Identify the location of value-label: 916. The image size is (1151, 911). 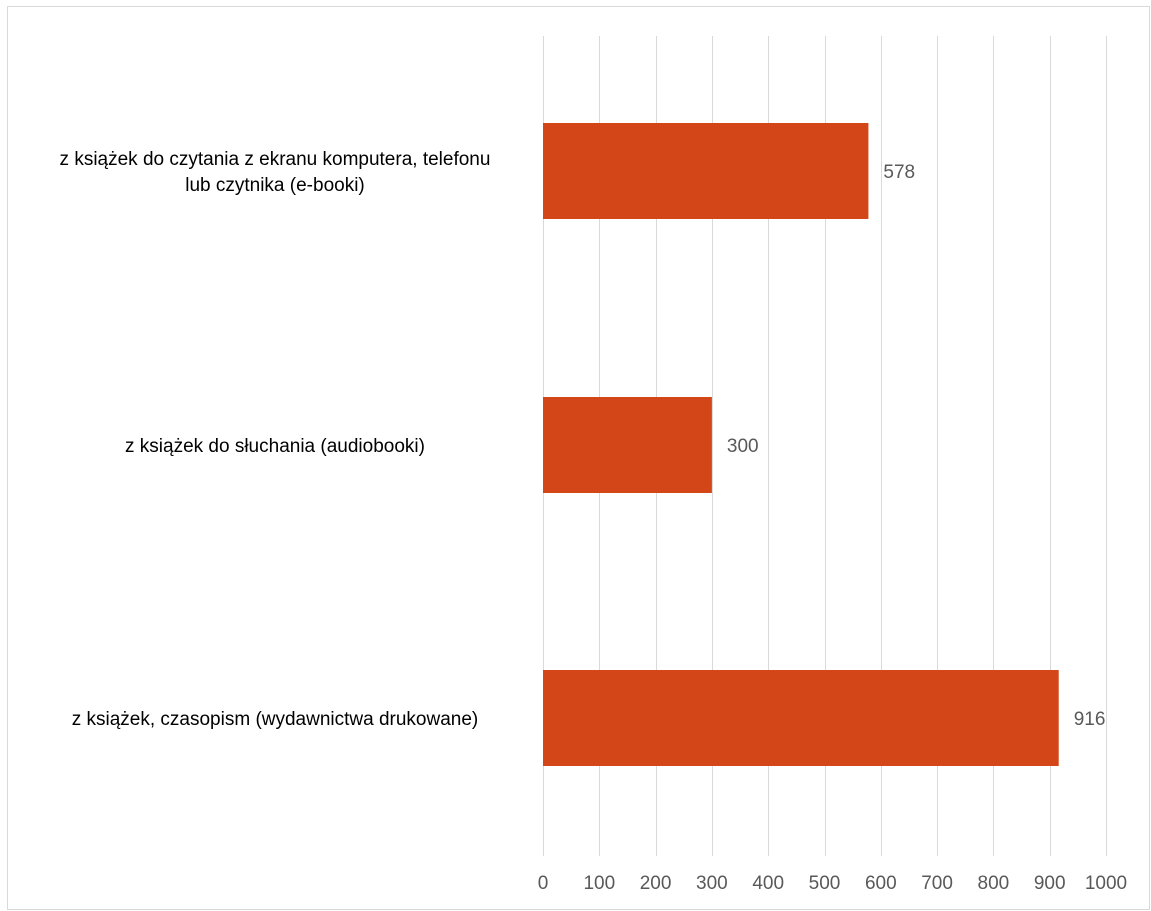
(1090, 719).